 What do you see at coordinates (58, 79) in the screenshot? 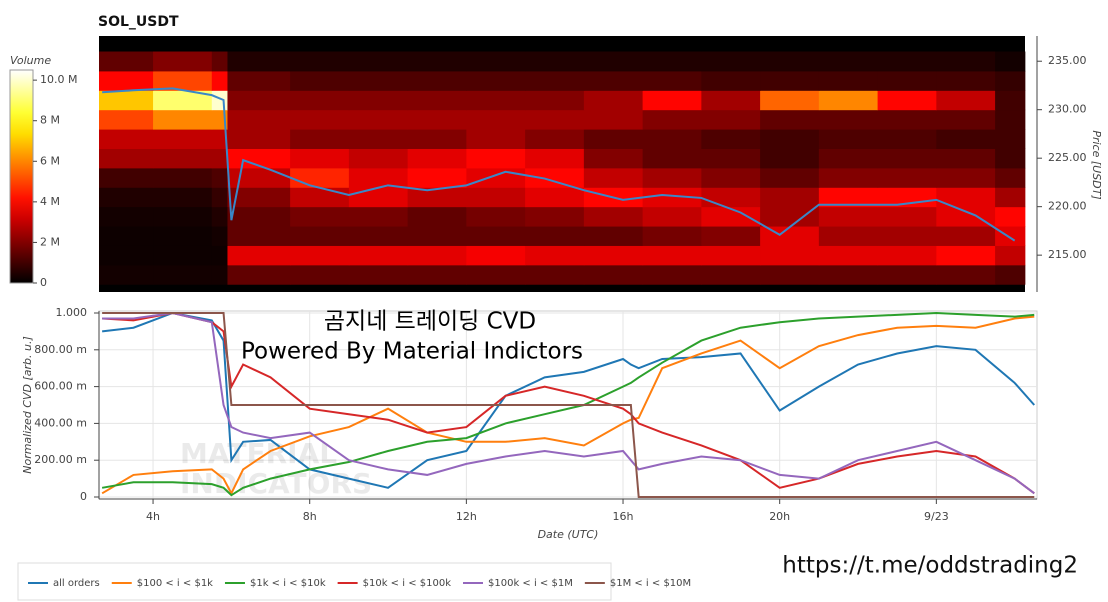
I see `colorbar-tick-label: 10.0 M` at bounding box center [58, 79].